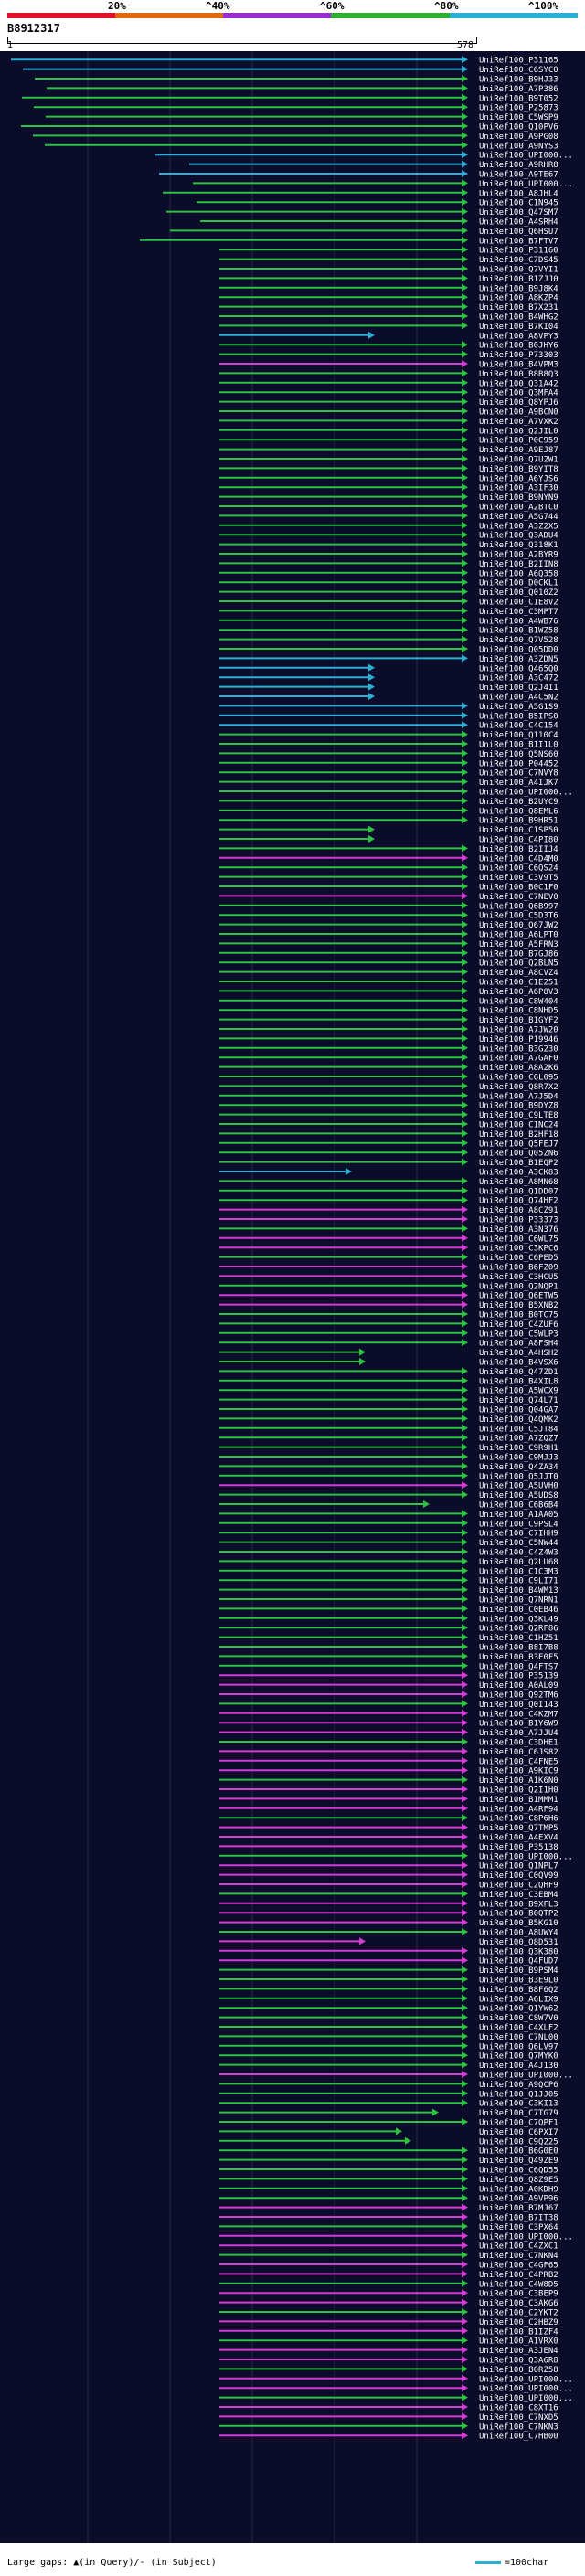  What do you see at coordinates (518, 1515) in the screenshot?
I see `hit-label: UniRef100_A1AA05` at bounding box center [518, 1515].